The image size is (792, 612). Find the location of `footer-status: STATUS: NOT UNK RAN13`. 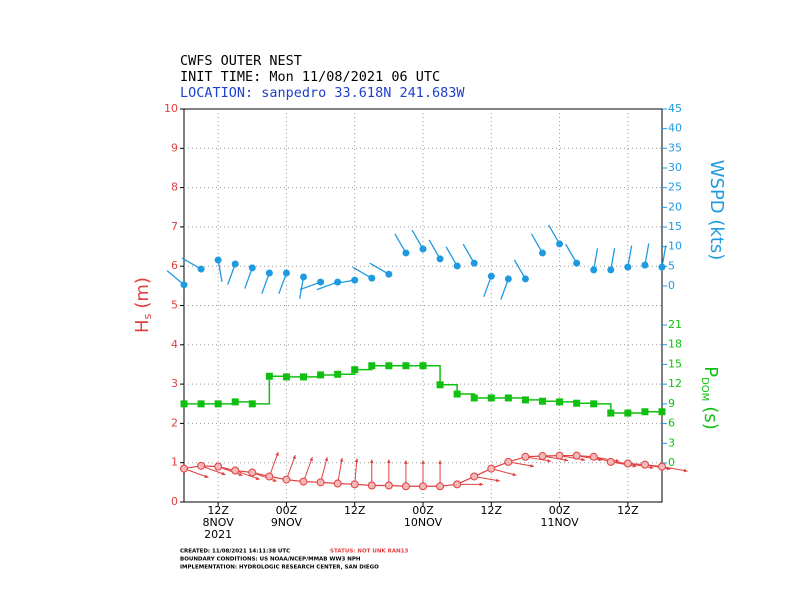

footer-status: STATUS: NOT UNK RAN13 is located at coordinates (369, 552).